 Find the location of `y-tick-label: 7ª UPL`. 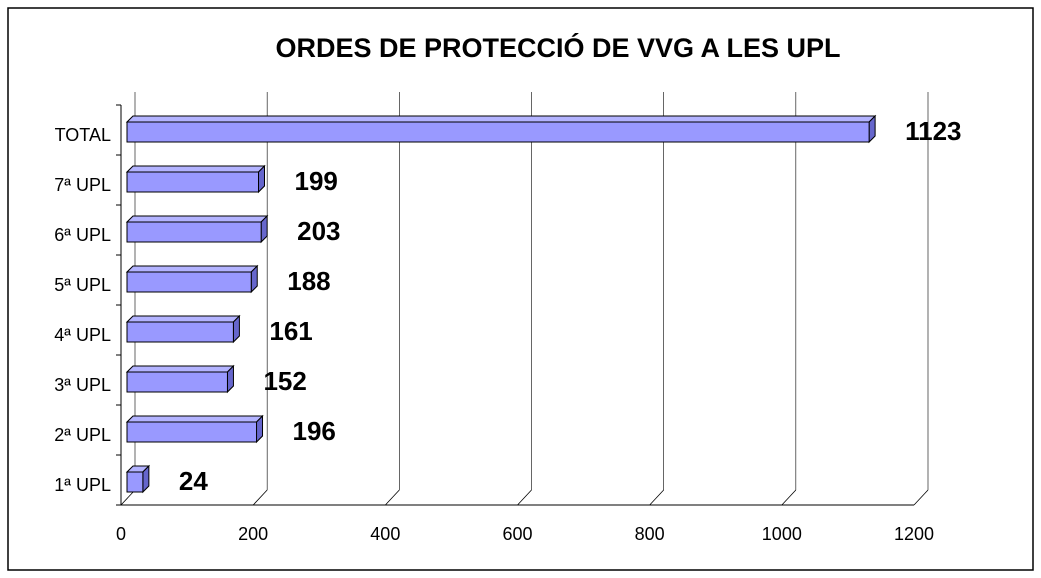

y-tick-label: 7ª UPL is located at coordinates (82, 185).